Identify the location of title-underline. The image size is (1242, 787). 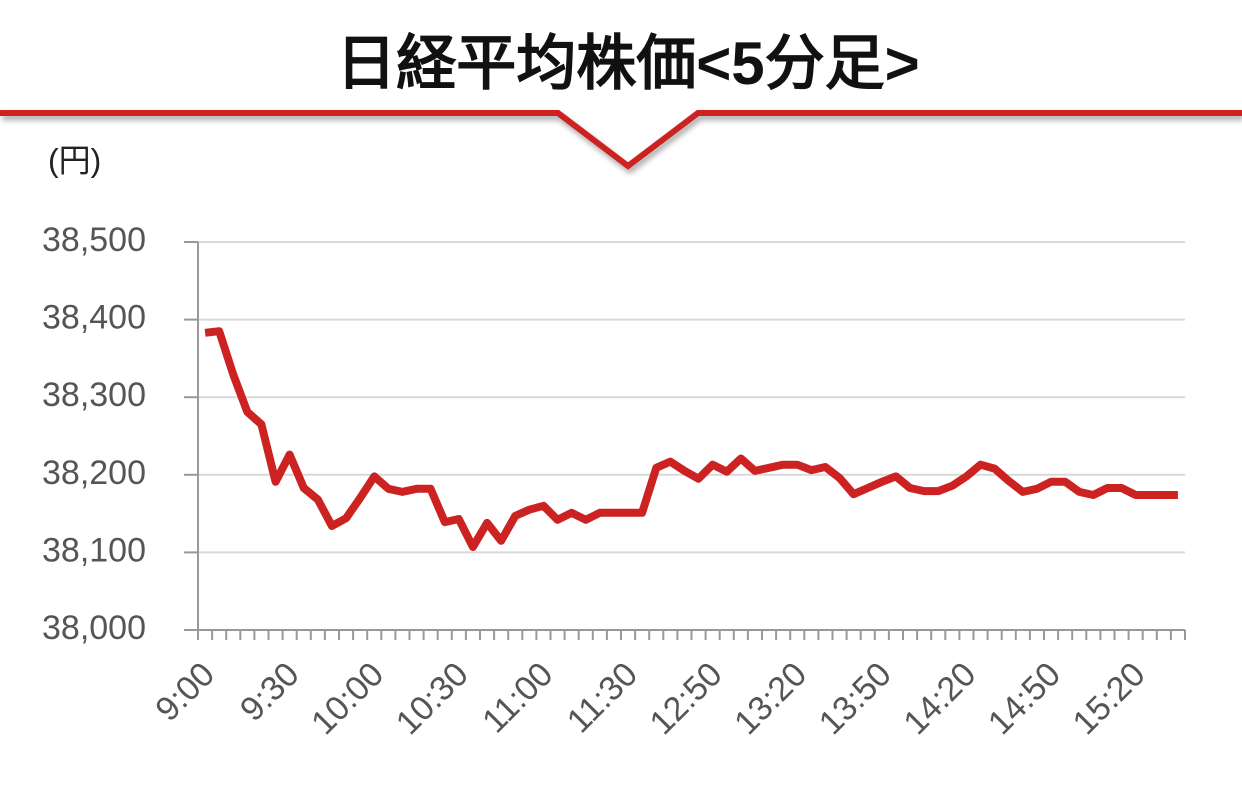
(621, 140).